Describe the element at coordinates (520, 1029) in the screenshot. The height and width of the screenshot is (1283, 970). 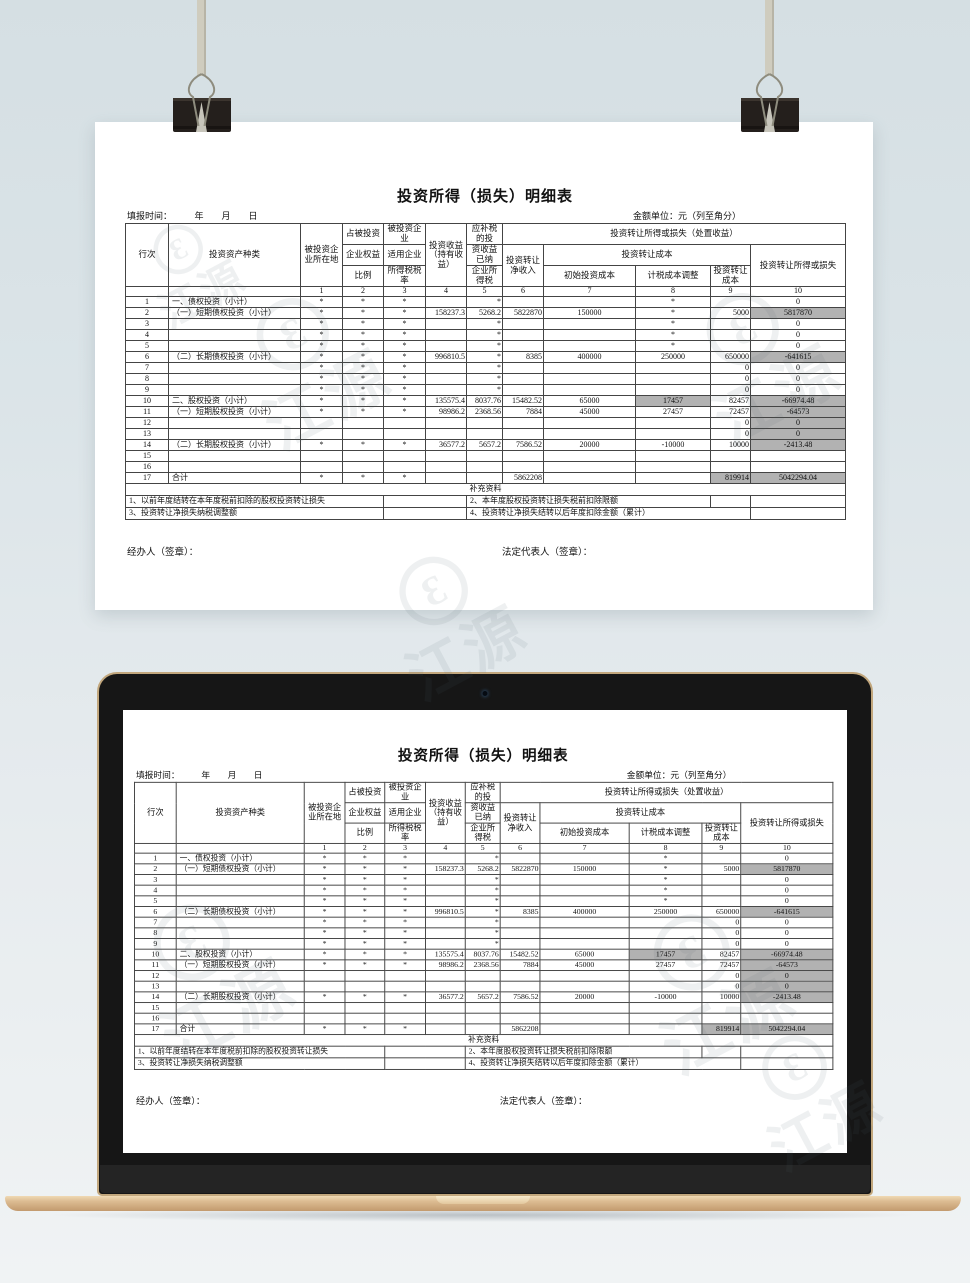
I see `data-cell: 5862208` at that location.